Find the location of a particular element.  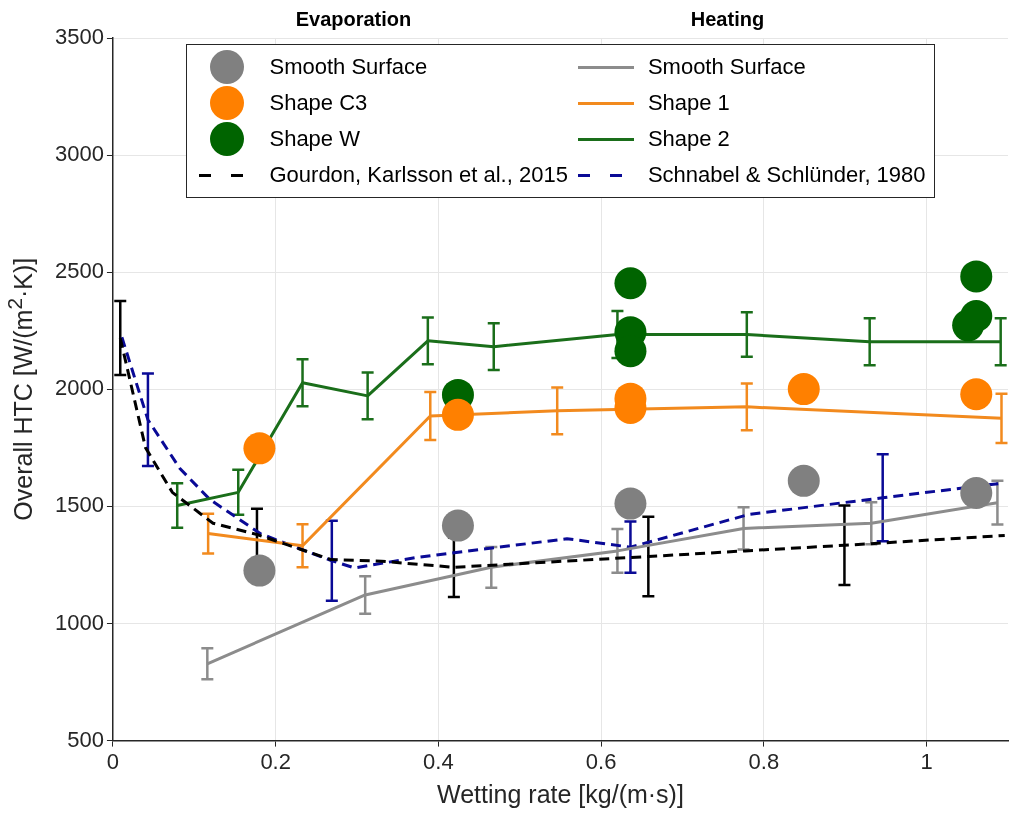

x-tick-label: 0 is located at coordinates (113, 761).